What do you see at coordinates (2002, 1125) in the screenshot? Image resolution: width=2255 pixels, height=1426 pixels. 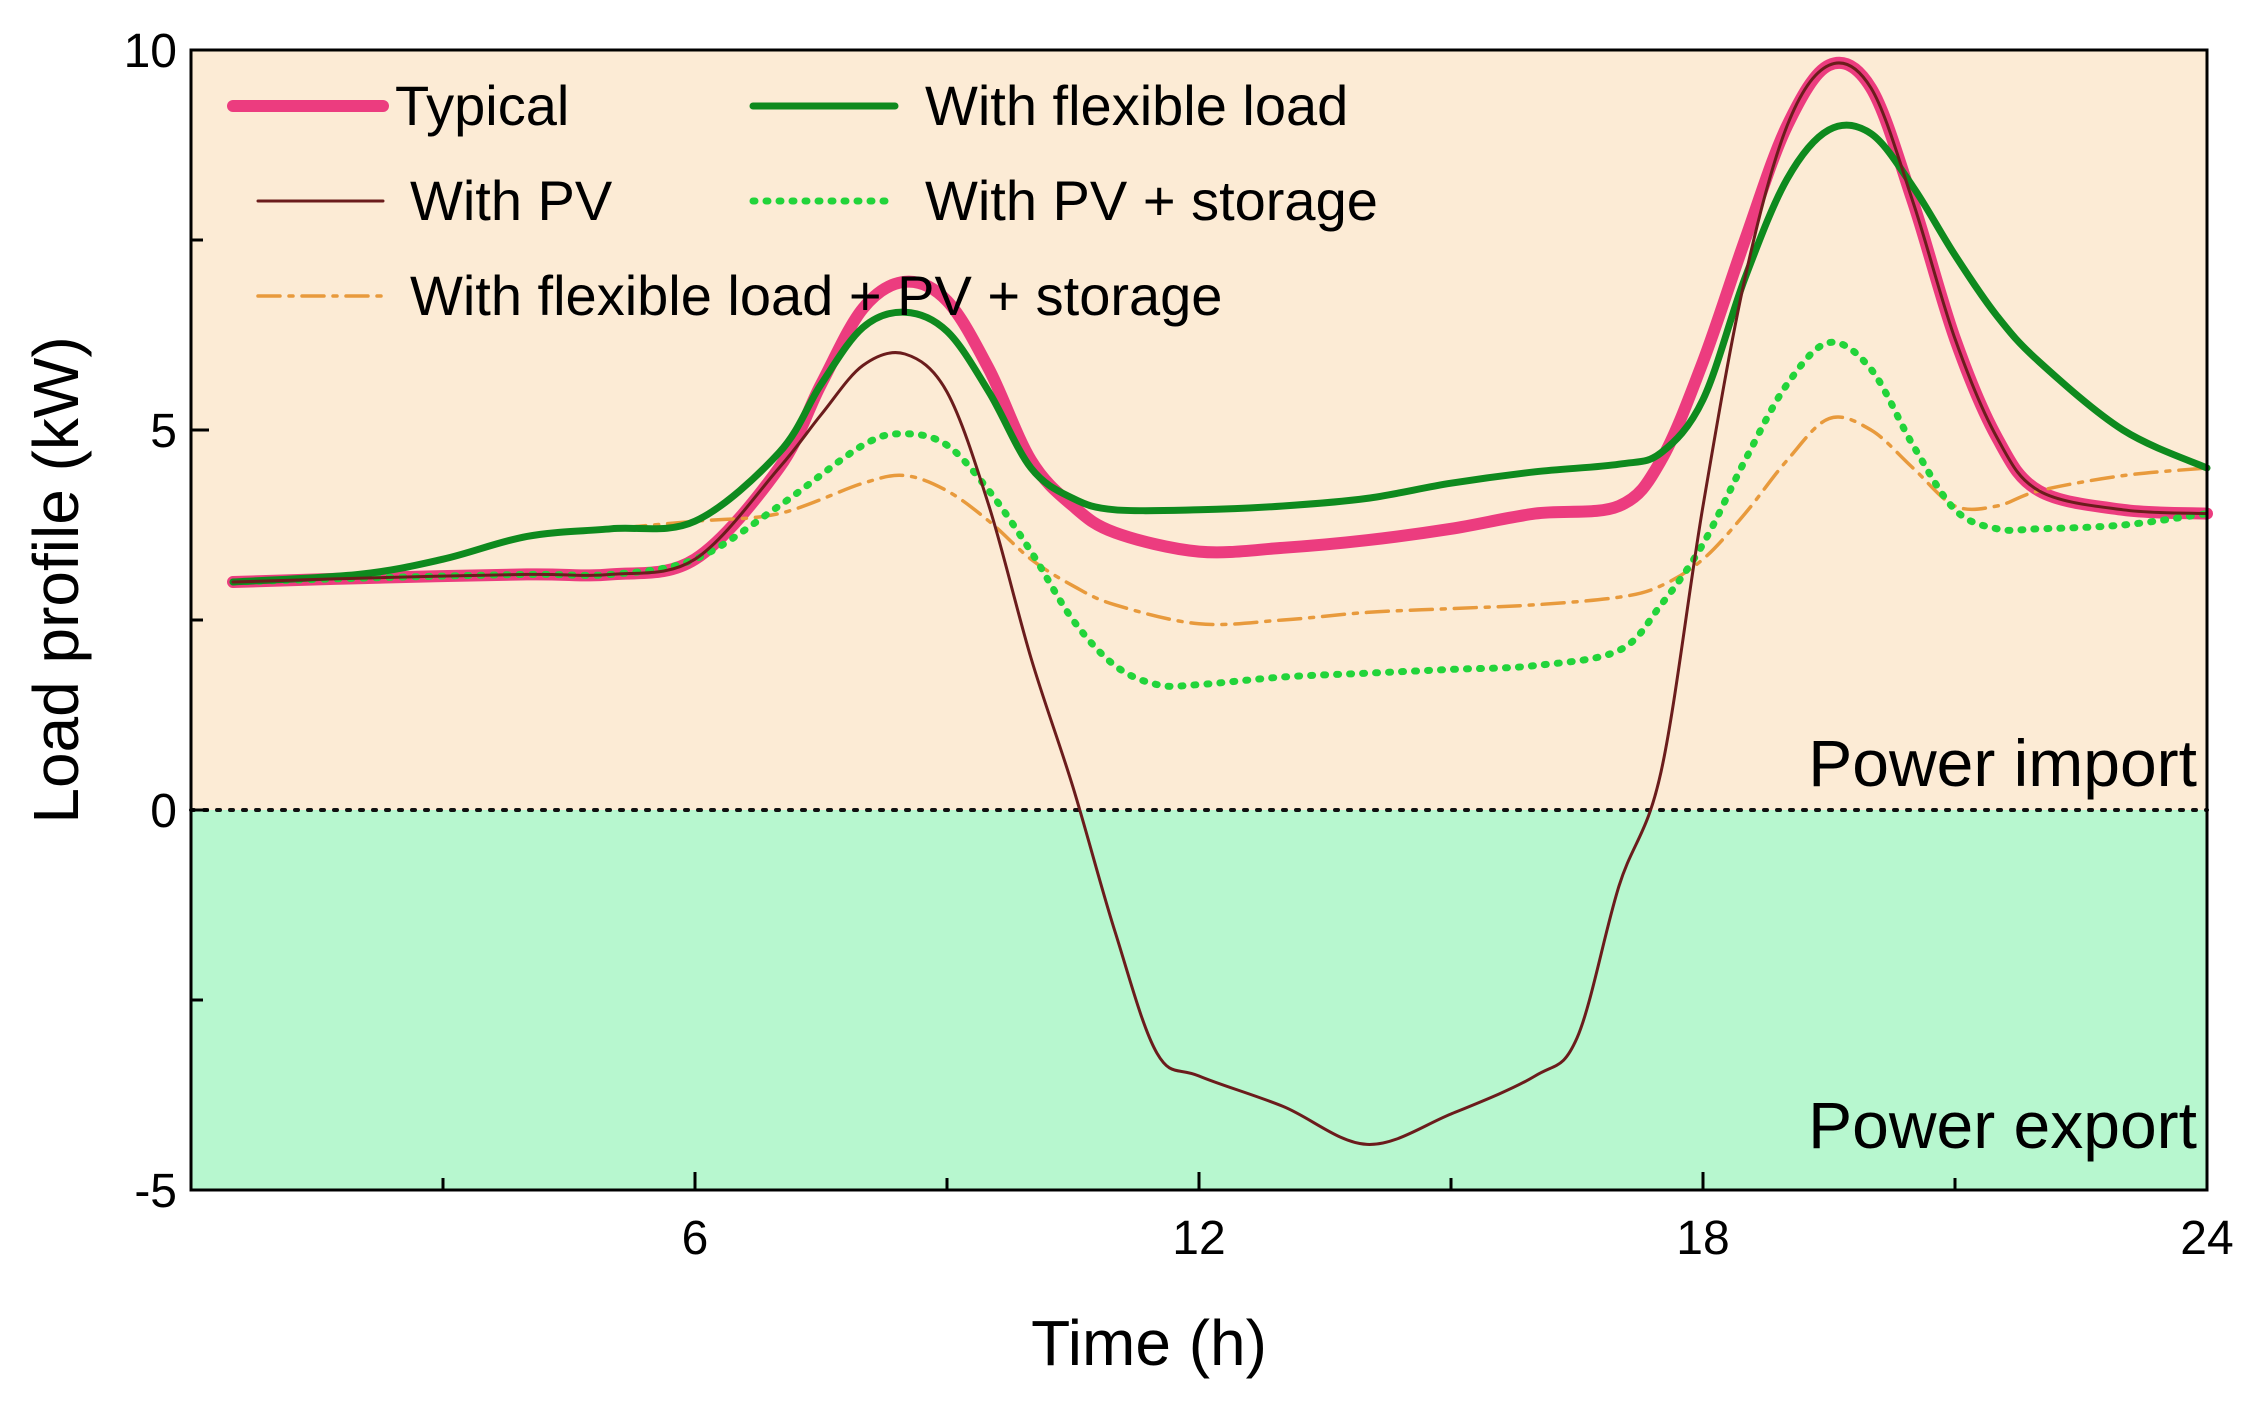 I see `region-label-power-export: Power export` at bounding box center [2002, 1125].